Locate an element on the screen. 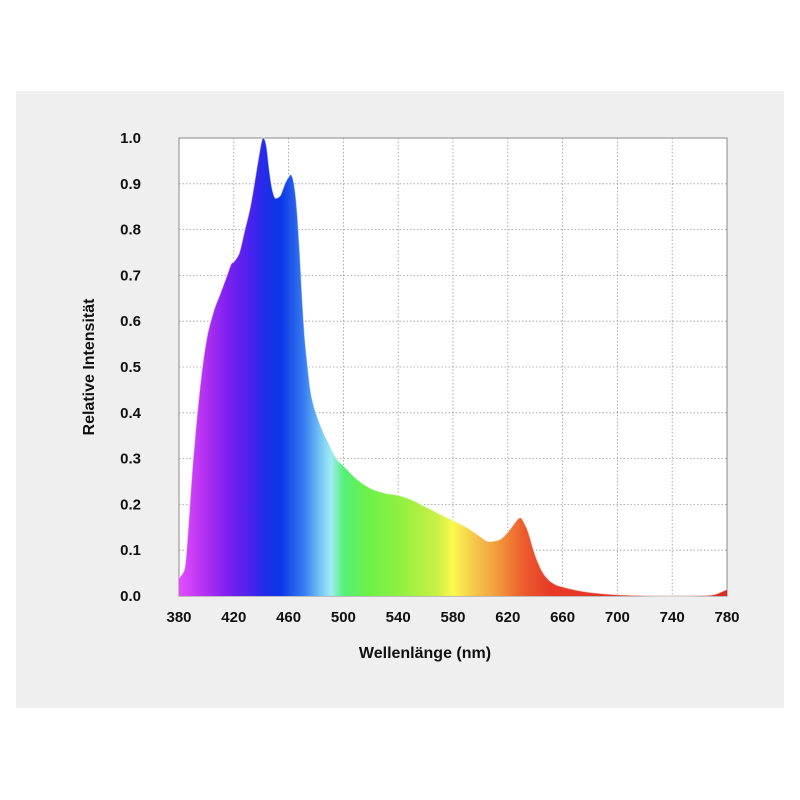 The width and height of the screenshot is (800, 800). y-tick-labels: 0.0 0.1 0.2 0.3 0.4 0.5 0.6 0.7 0.8 0.9 1.0 is located at coordinates (131, 367).